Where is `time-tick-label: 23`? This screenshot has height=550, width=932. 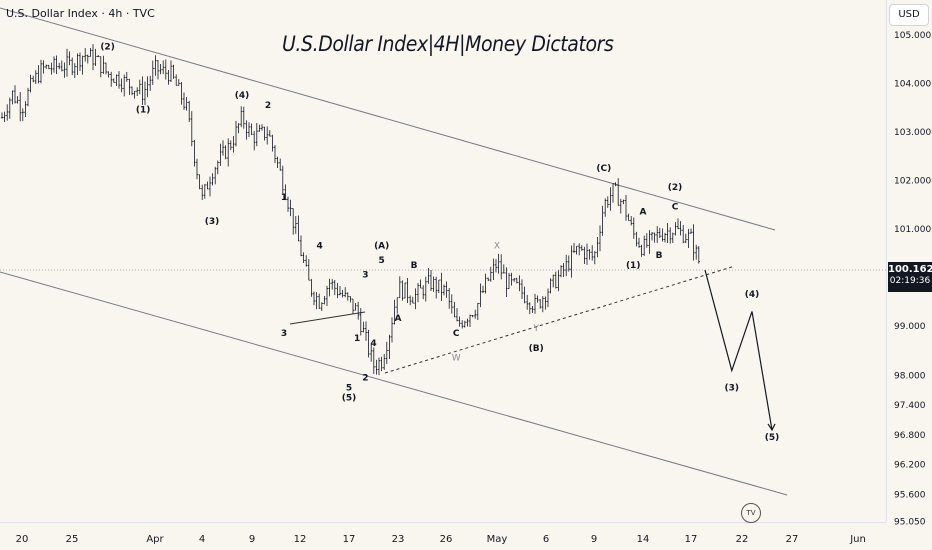
time-tick-label: 23 is located at coordinates (398, 539).